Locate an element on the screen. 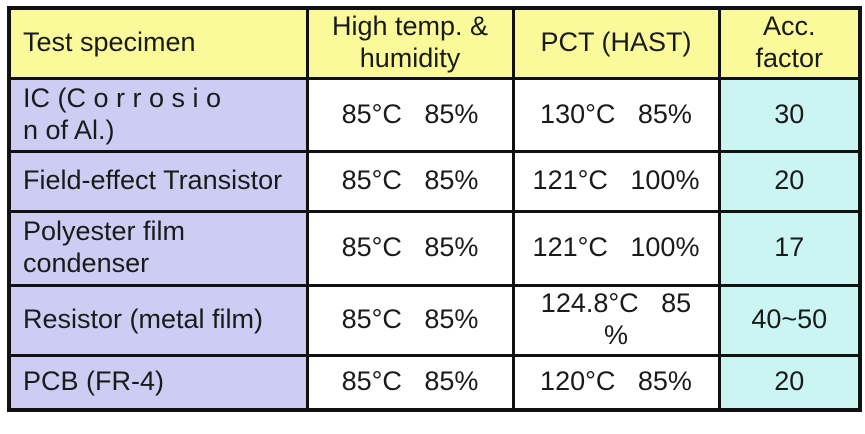  header-acc-line2: factor is located at coordinates (789, 58).